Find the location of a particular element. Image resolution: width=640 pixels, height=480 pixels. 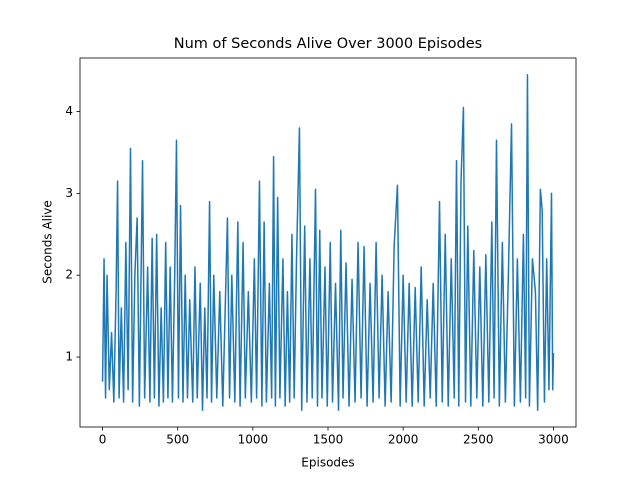

x-tick-label: 1500 is located at coordinates (328, 440).